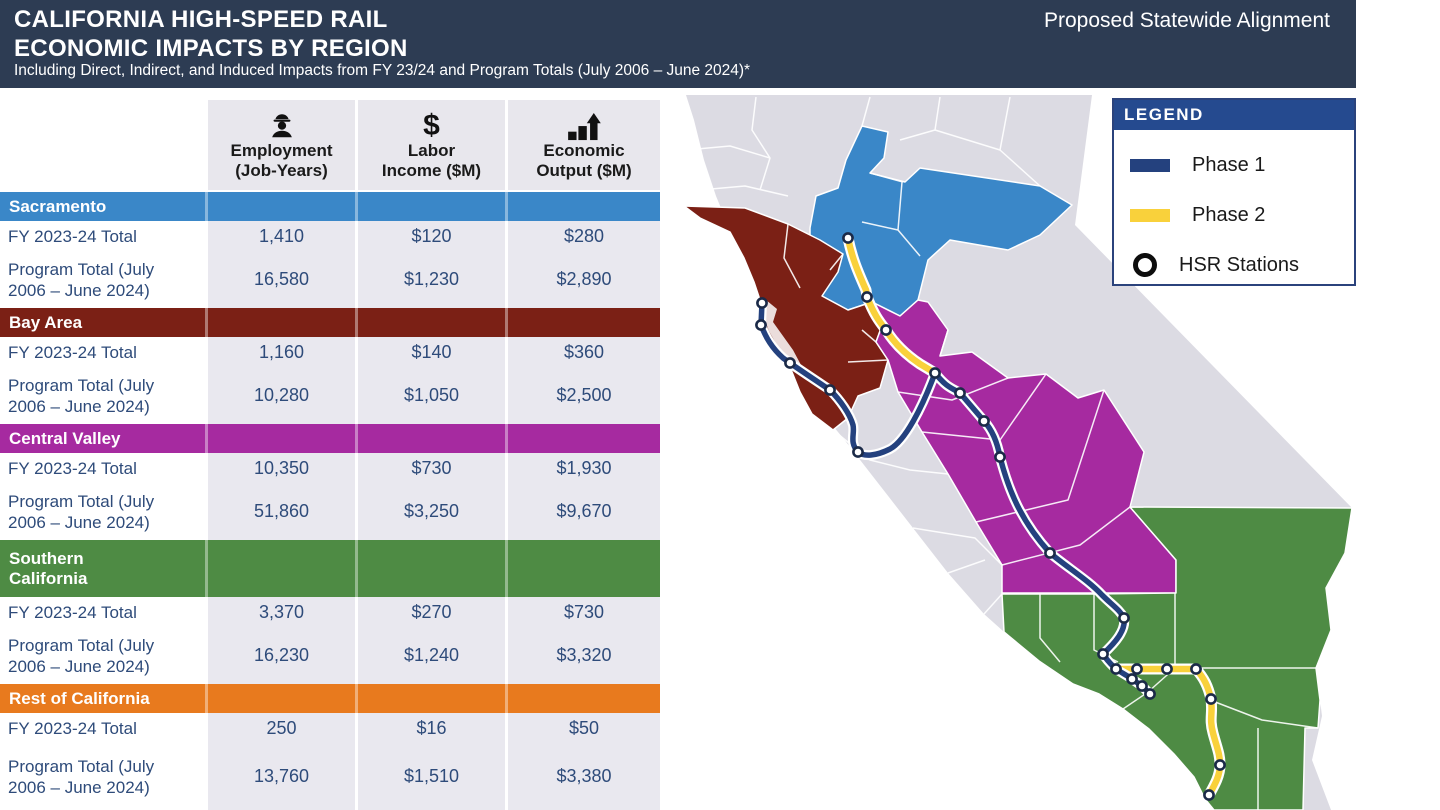 The height and width of the screenshot is (810, 1440). Describe the element at coordinates (430, 728) in the screenshot. I see `value-cell: $16` at that location.